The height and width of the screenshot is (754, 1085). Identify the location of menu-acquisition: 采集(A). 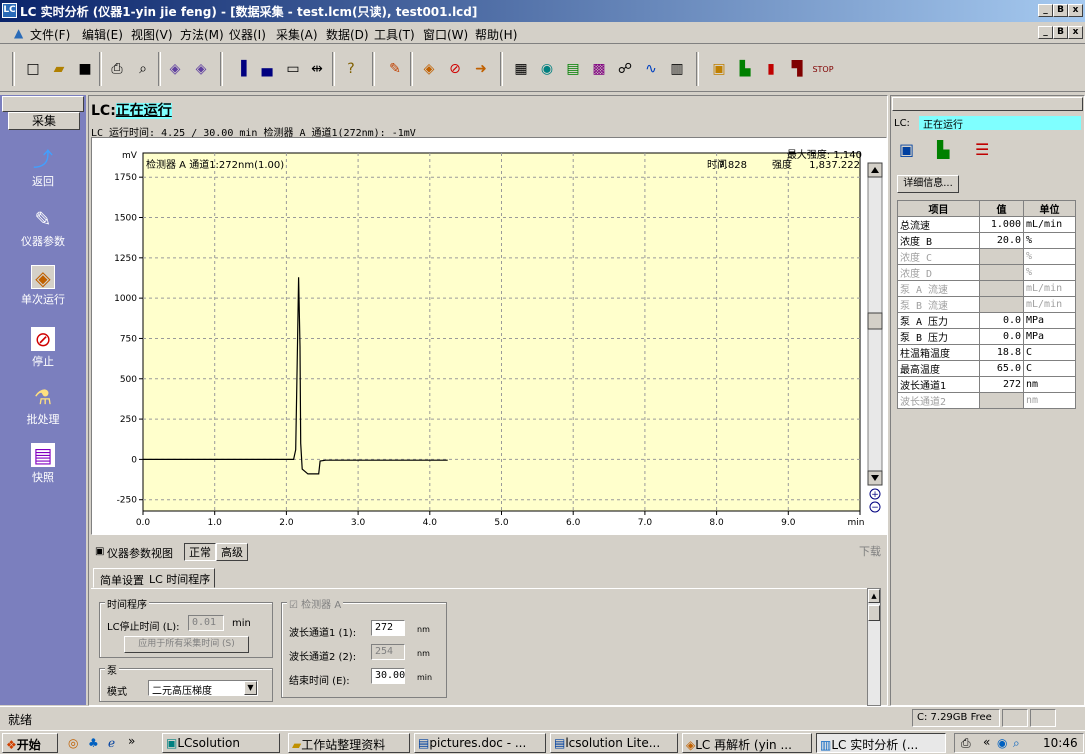
(297, 35).